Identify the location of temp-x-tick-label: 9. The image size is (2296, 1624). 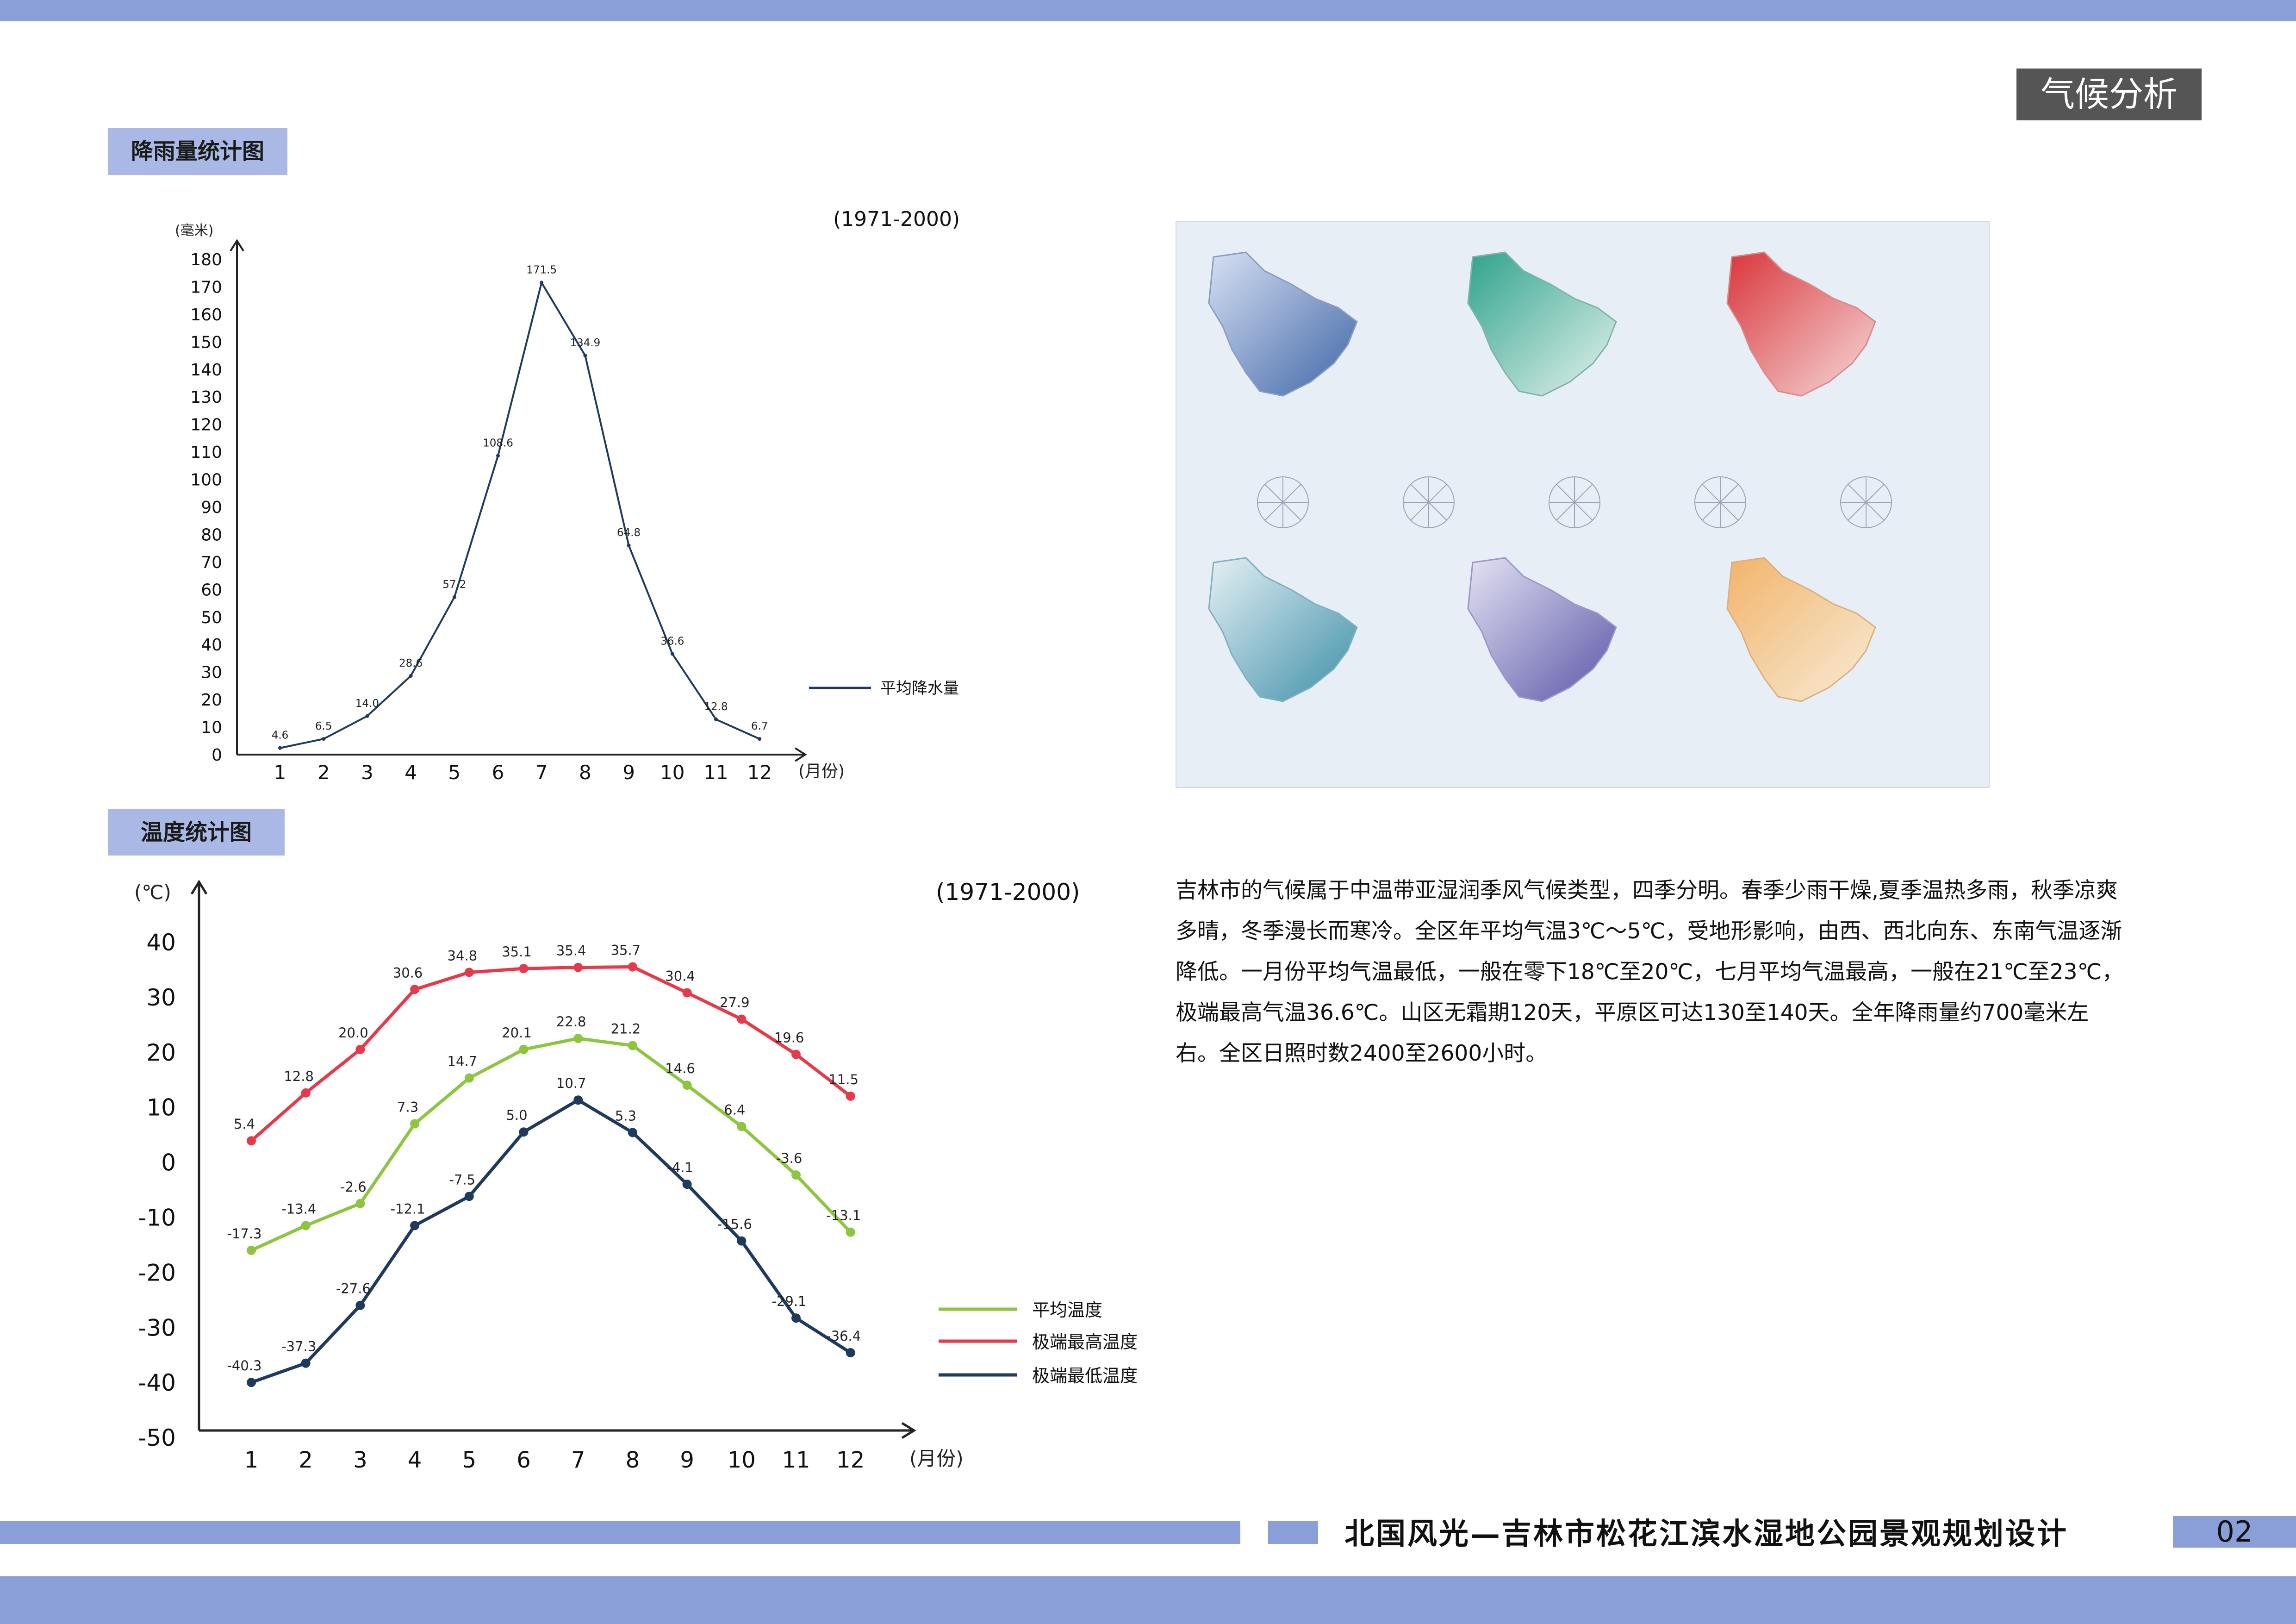
(687, 1460).